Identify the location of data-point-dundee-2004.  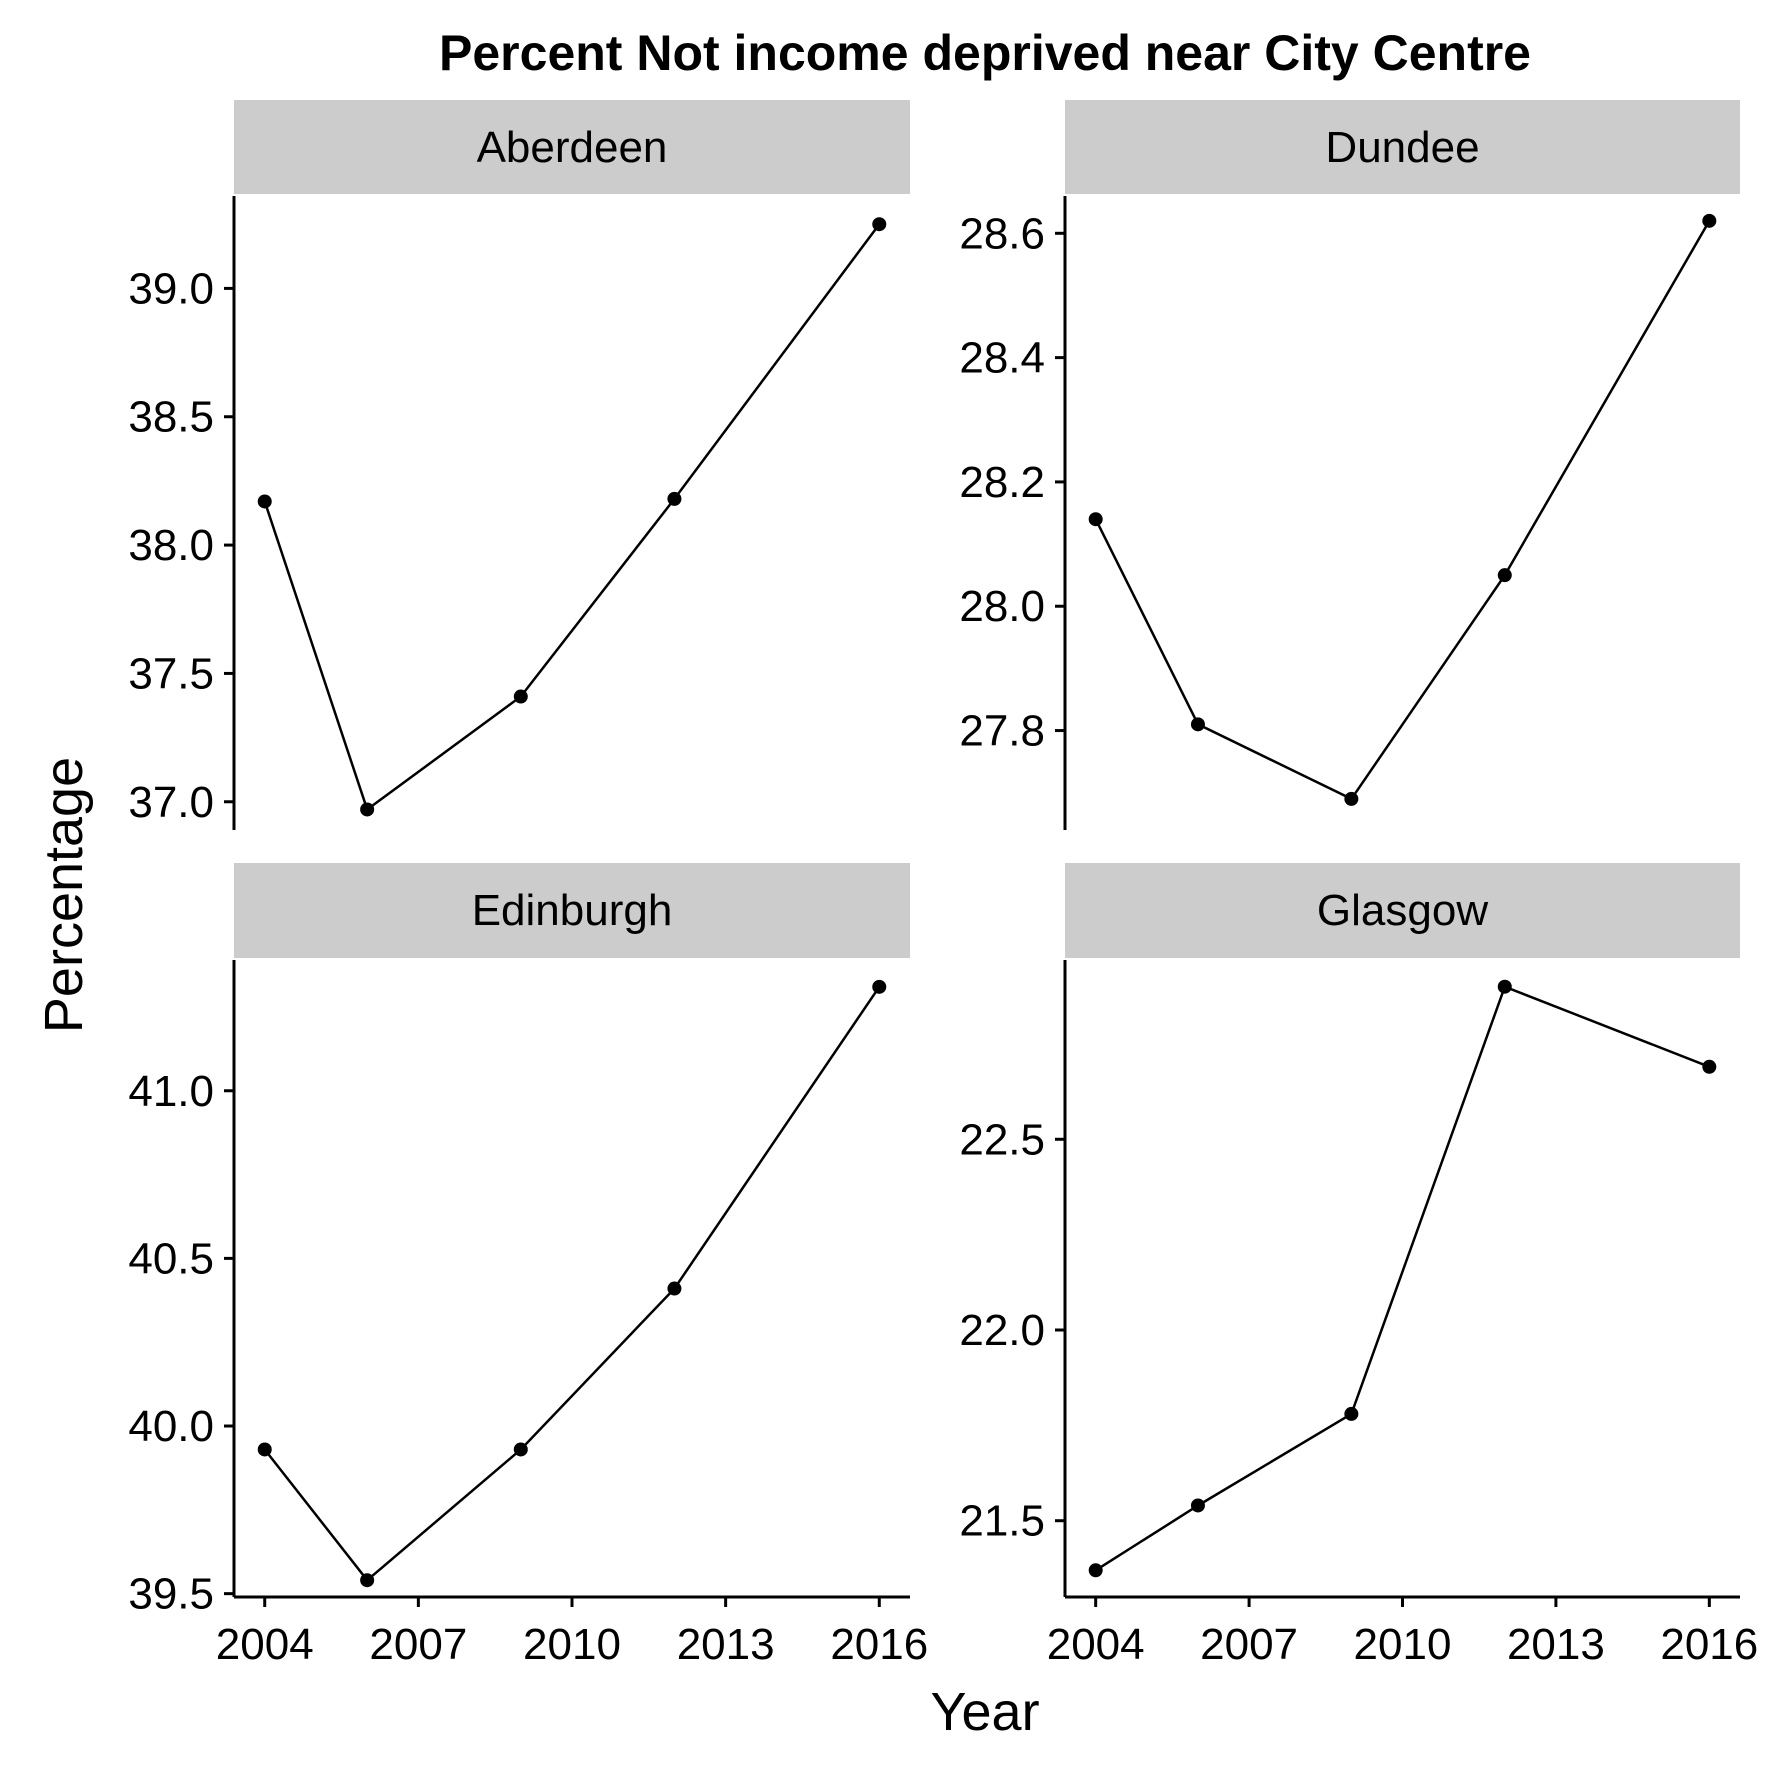
(1095, 519).